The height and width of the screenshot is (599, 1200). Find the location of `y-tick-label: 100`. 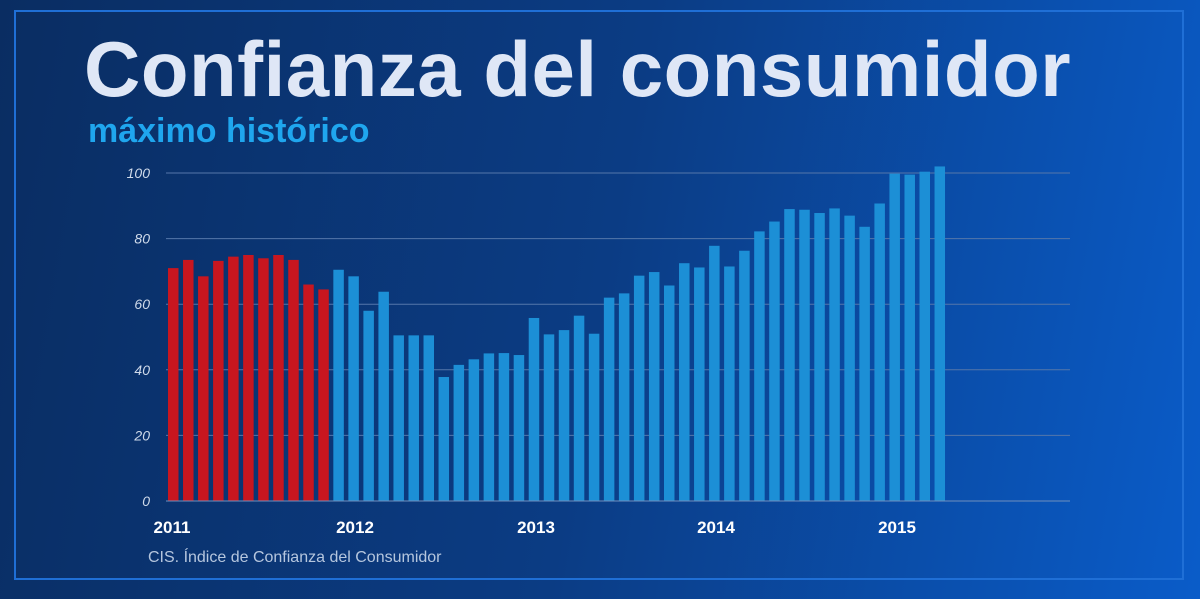

y-tick-label: 100 is located at coordinates (139, 173).